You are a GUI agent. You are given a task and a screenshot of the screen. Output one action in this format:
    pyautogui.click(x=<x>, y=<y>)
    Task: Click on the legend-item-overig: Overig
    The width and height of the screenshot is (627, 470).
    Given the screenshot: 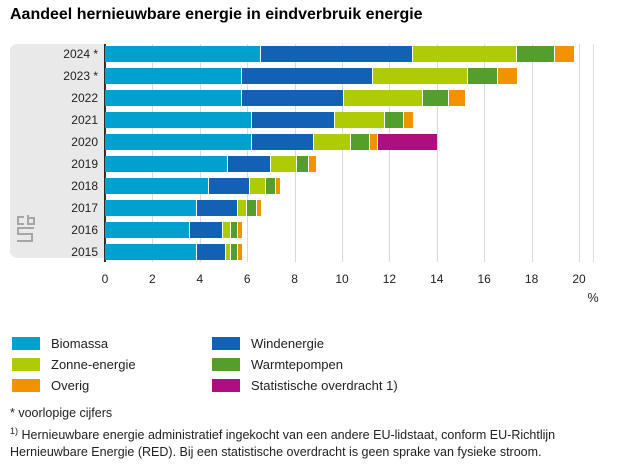 What is the action you would take?
    pyautogui.click(x=112, y=385)
    